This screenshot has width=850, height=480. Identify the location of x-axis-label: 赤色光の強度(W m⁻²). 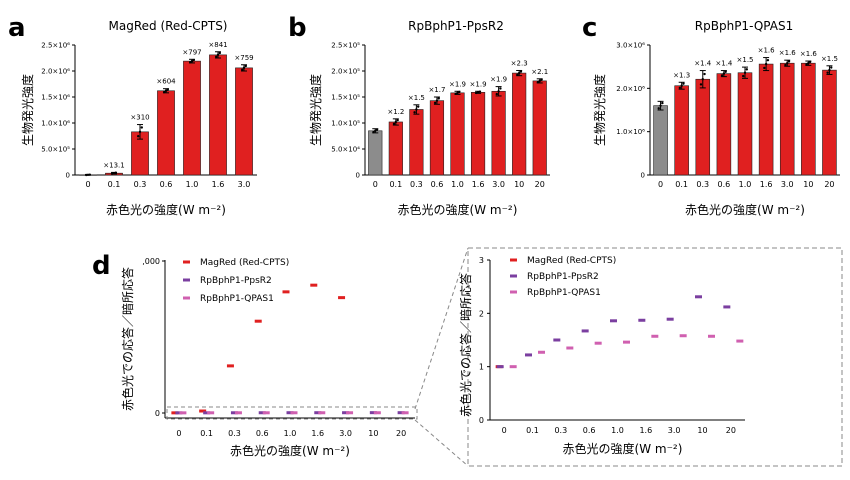
(623, 448).